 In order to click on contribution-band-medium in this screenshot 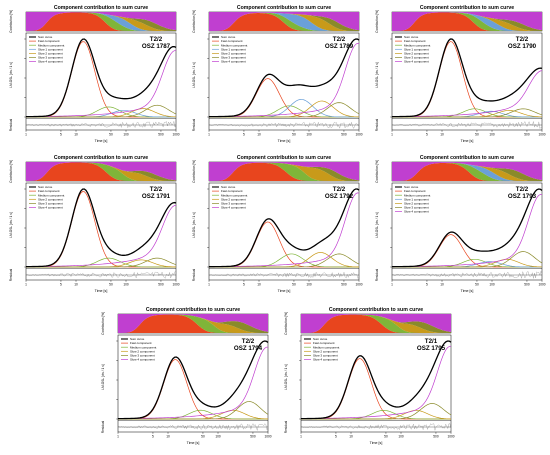, I will do `click(284, 171)`.